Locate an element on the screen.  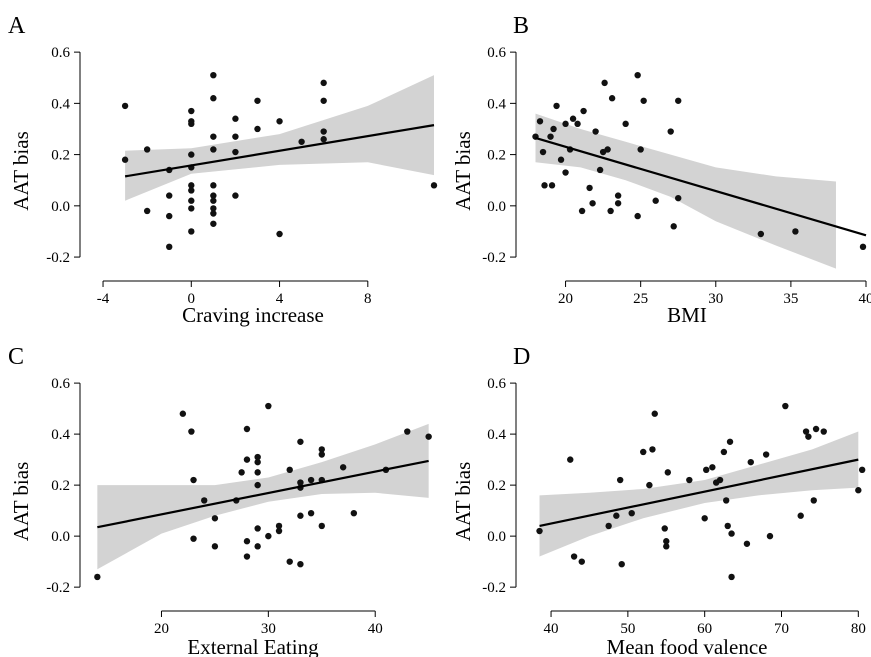
x-axis-title: BMI is located at coordinates (687, 315).